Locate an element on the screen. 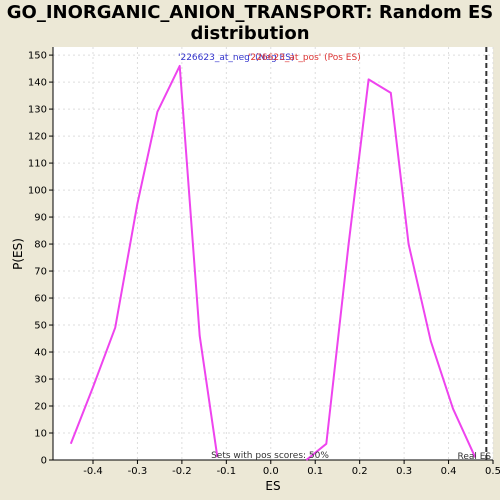 Image resolution: width=500 pixels, height=500 pixels. y-tick-label: 100 is located at coordinates (37, 191).